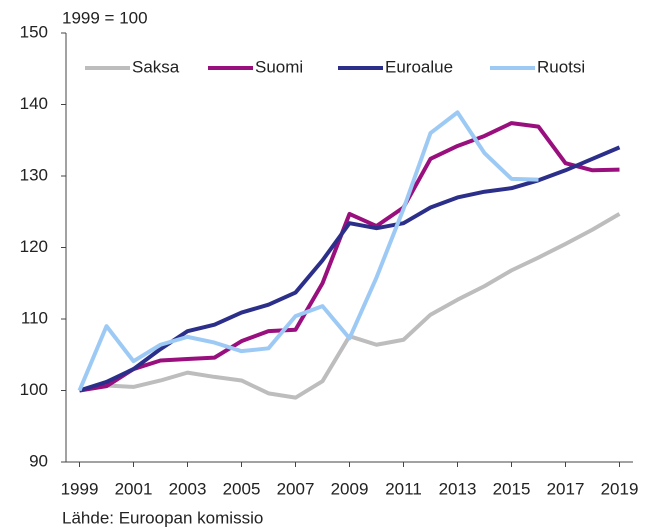  What do you see at coordinates (156, 66) in the screenshot?
I see `legend-label: Saksa` at bounding box center [156, 66].